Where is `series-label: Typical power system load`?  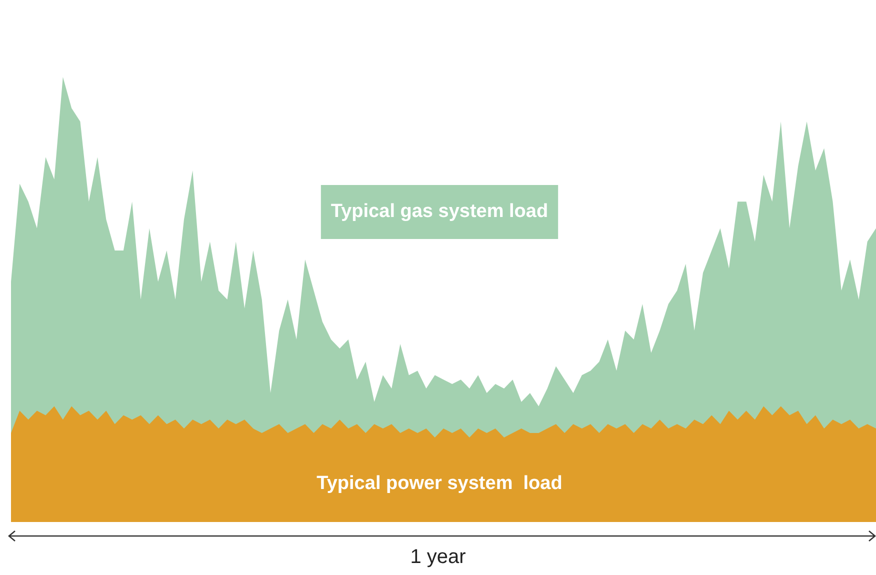
series-label: Typical power system load is located at coordinates (439, 483).